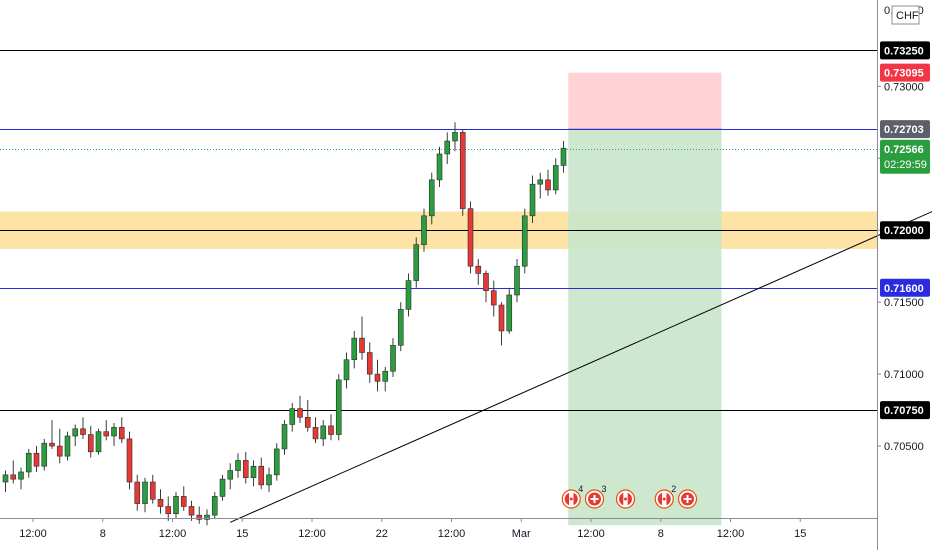 This screenshot has height=550, width=932. I want to click on y-tick-label: 0.71000, so click(904, 375).